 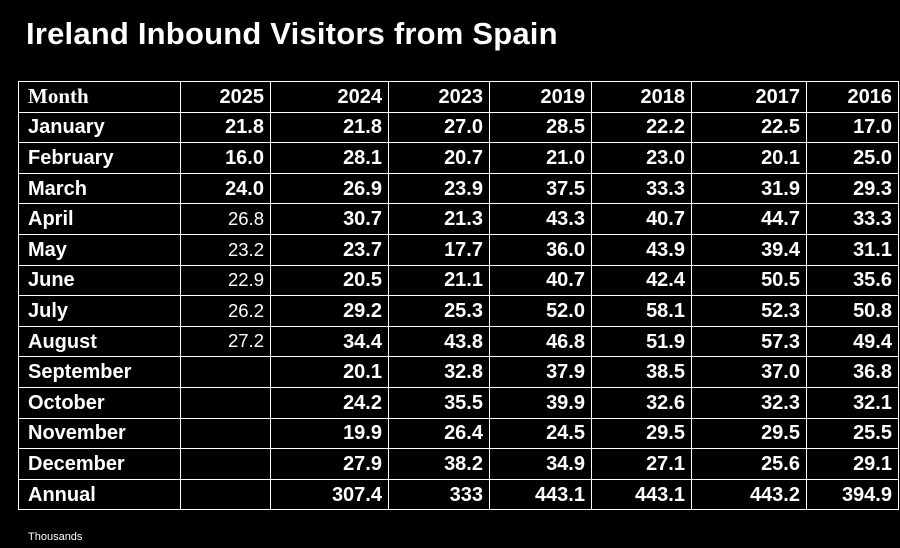 I want to click on table-cell: 26.2, so click(x=225, y=311).